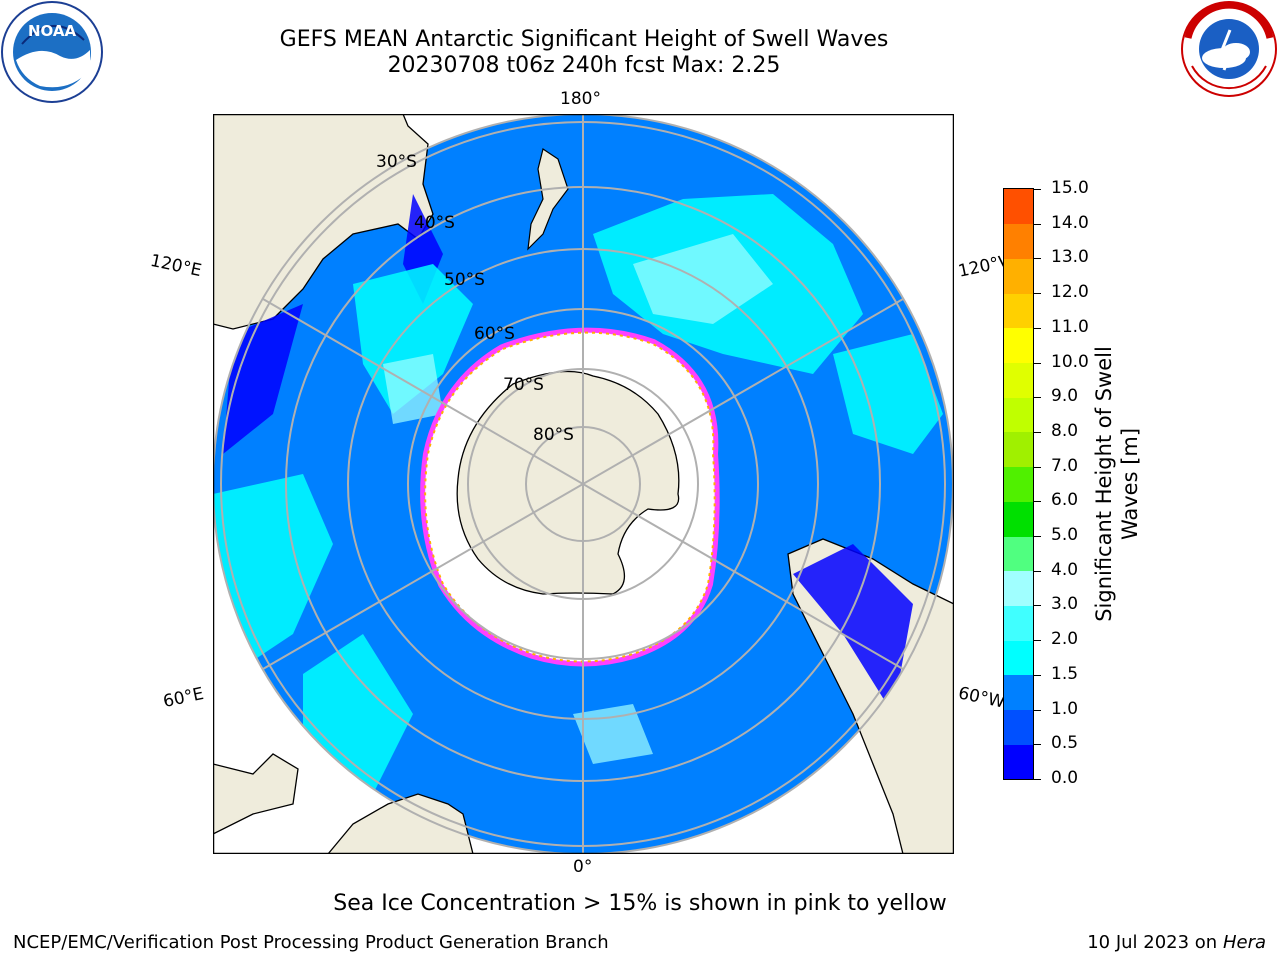 This screenshot has width=1280, height=960. I want to click on colorbar-tick-label: 6.0, so click(1065, 500).